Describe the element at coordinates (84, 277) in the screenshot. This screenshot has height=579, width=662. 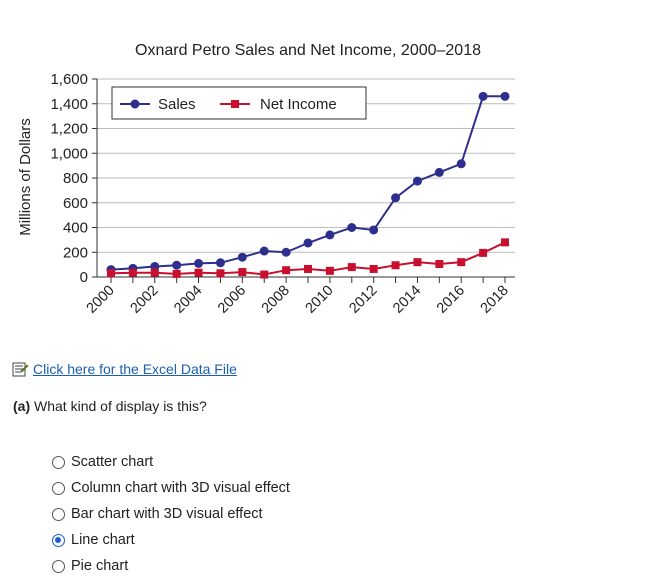
I see `y-tick-label: 0` at that location.